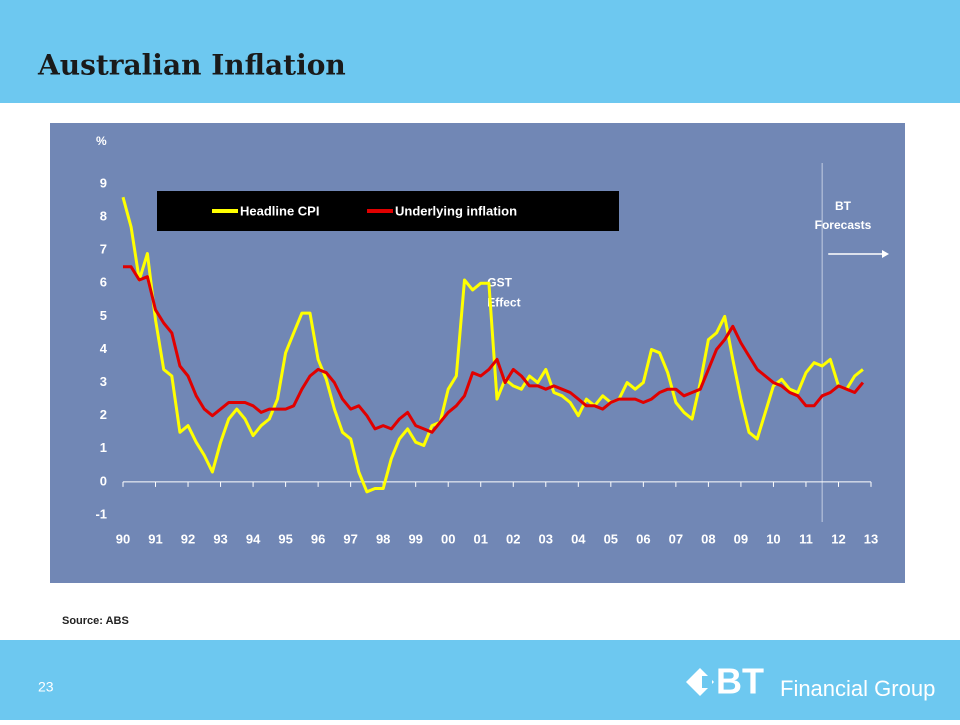 The height and width of the screenshot is (725, 960). Describe the element at coordinates (546, 538) in the screenshot. I see `x-tick-label: 03` at that location.